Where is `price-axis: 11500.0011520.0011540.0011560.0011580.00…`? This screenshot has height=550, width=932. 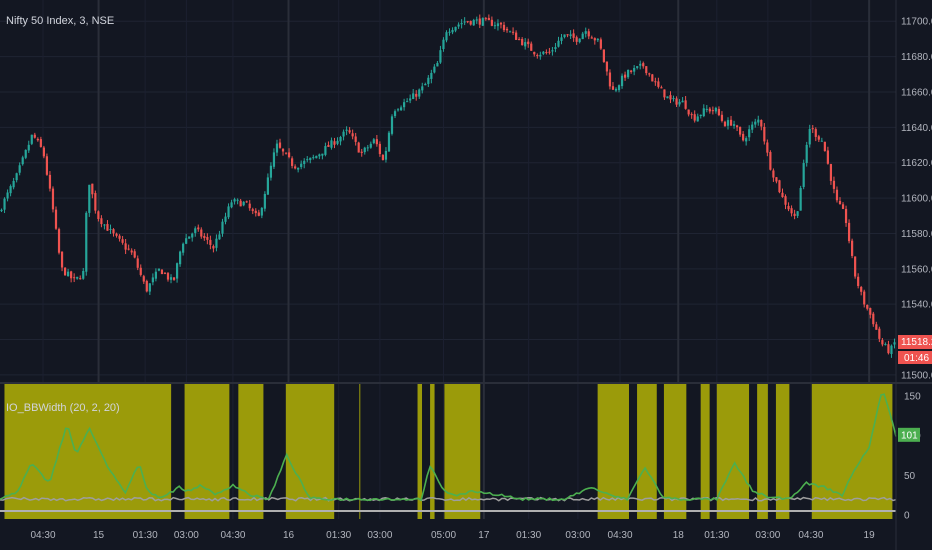
price-axis: 11500.0011520.0011540.0011560.0011580.00… is located at coordinates (916, 199).